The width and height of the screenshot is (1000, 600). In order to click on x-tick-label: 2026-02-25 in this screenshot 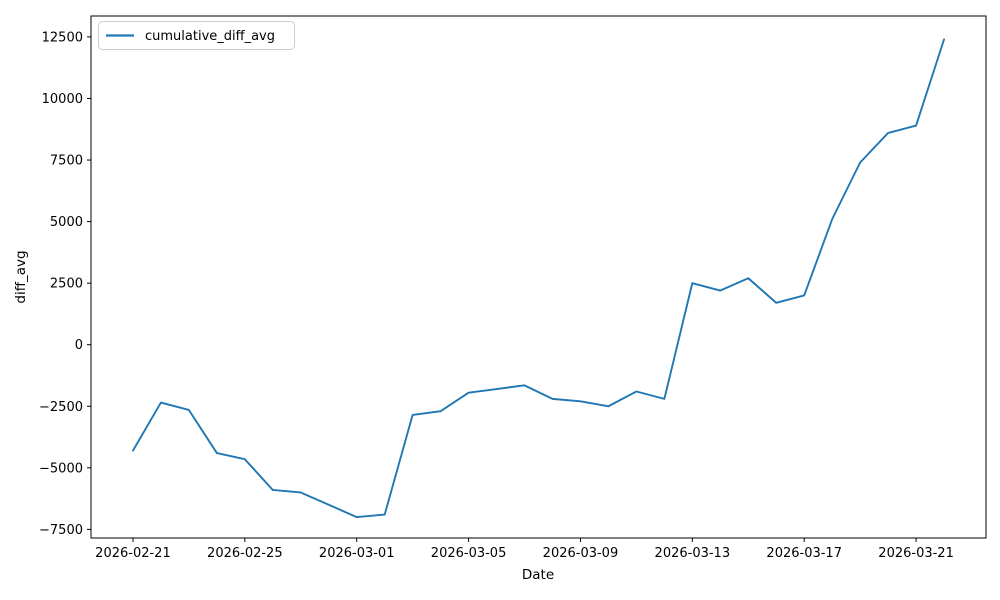, I will do `click(245, 553)`.